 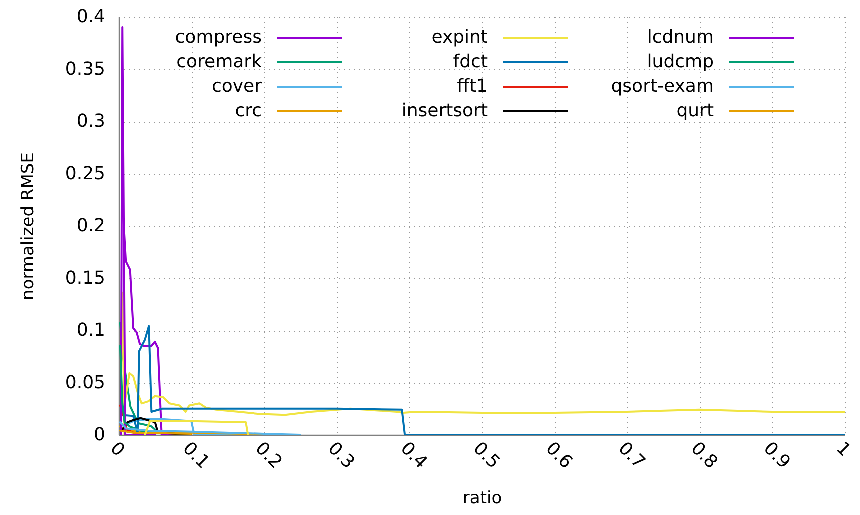 I want to click on x-tick-label: 0.2, so click(x=268, y=456).